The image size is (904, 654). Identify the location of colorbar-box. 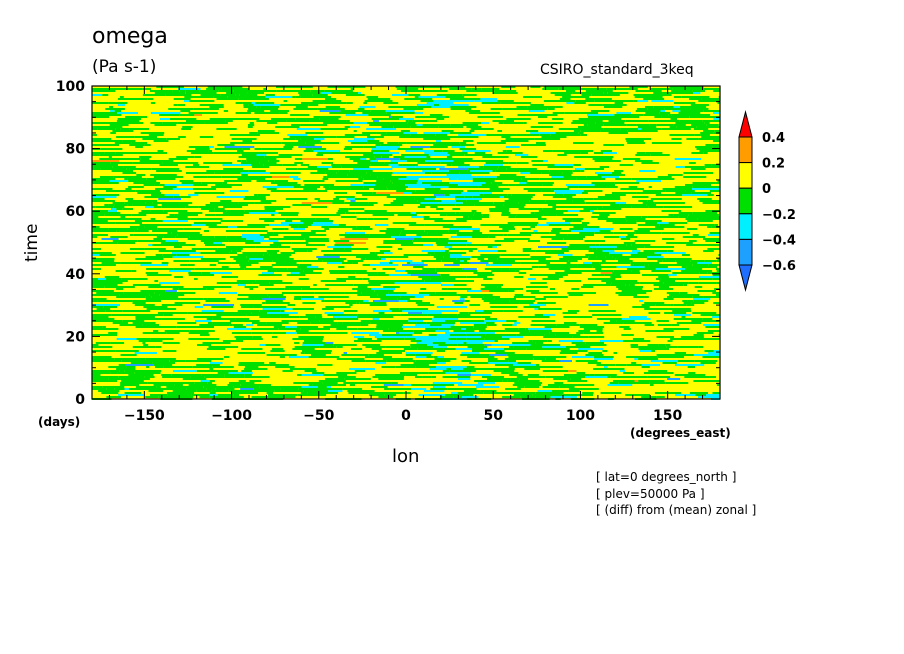
(745, 175).